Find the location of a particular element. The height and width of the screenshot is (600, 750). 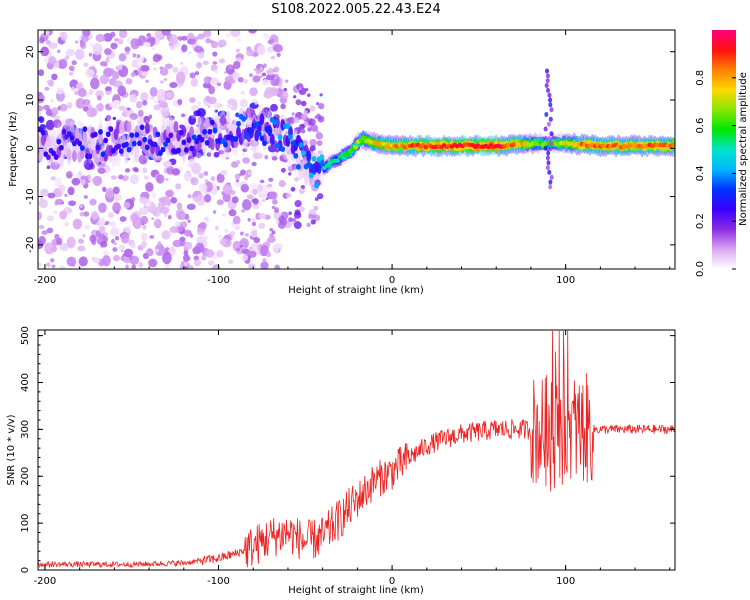

snr-ytick-label: 100 is located at coordinates (25, 523).